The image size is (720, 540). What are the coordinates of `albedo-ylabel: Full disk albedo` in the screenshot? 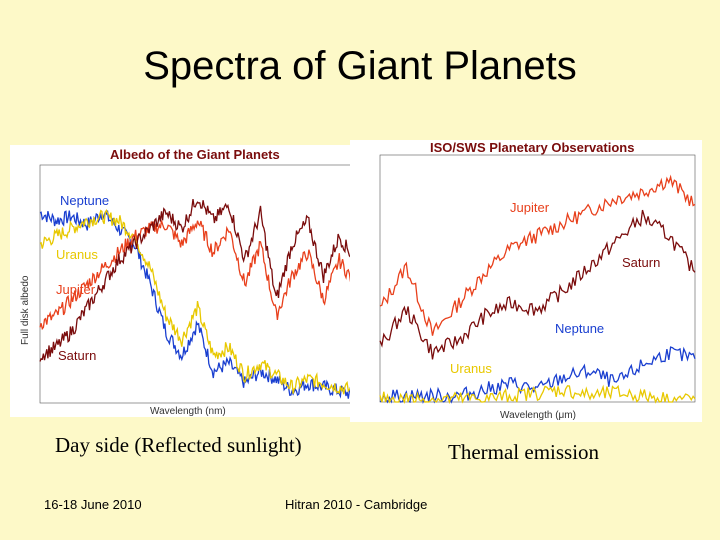 It's located at (25, 310).